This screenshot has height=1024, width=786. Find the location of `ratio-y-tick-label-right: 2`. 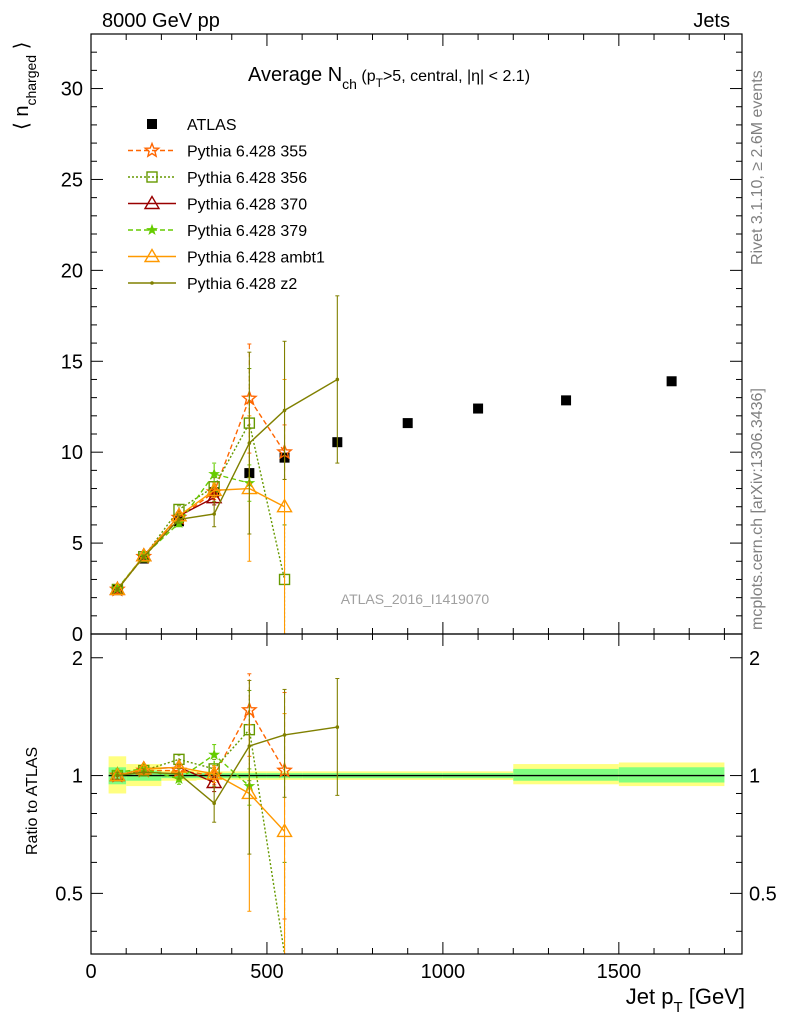

ratio-y-tick-label-right: 2 is located at coordinates (754, 659).